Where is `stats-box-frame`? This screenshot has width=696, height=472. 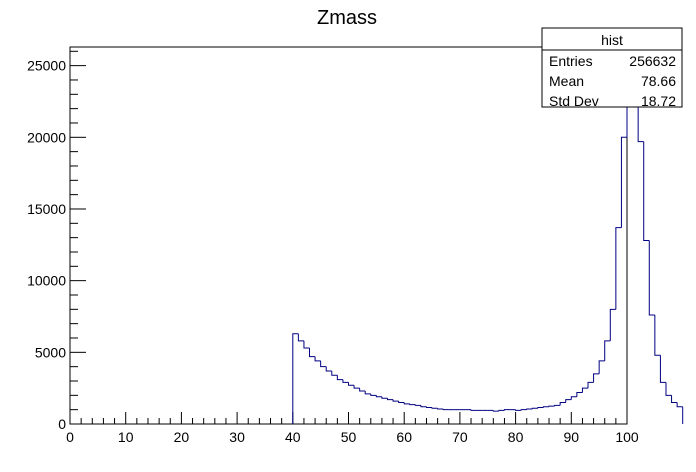
stats-box-frame is located at coordinates (612, 67).